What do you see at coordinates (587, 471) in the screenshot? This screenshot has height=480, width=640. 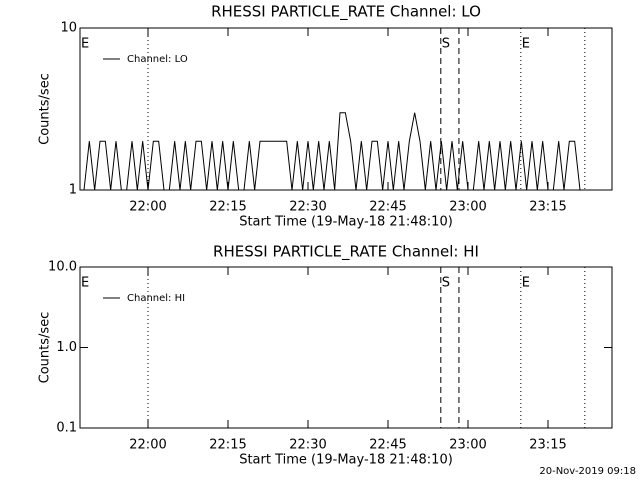 I see `footer: 20-Nov-2019 09:18` at bounding box center [587, 471].